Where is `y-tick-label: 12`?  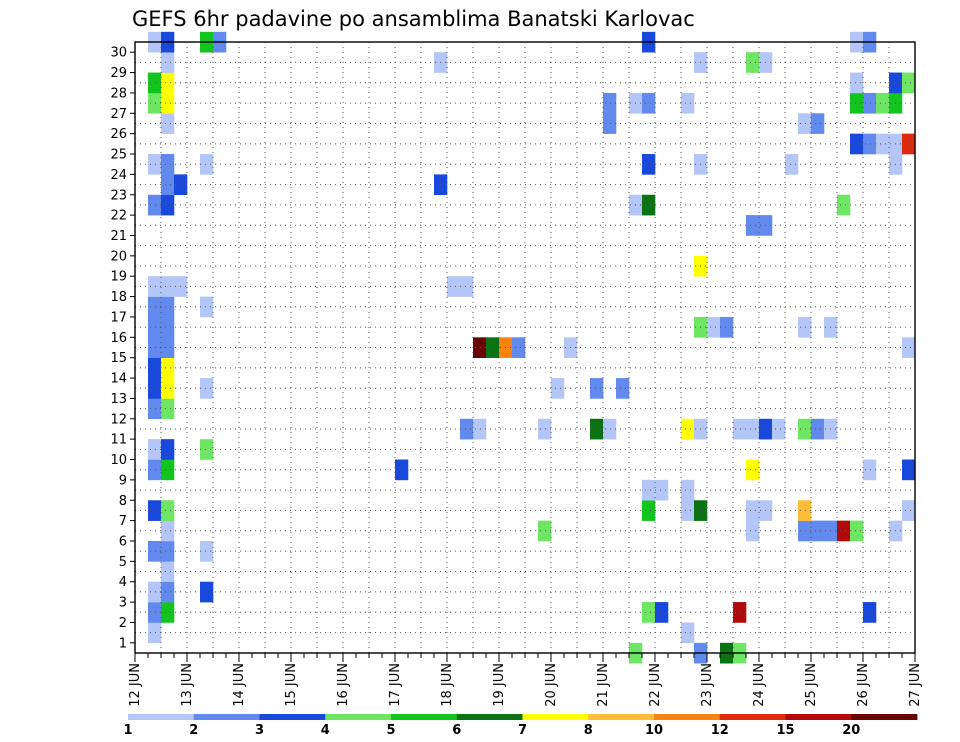 y-tick-label: 12 is located at coordinates (118, 419).